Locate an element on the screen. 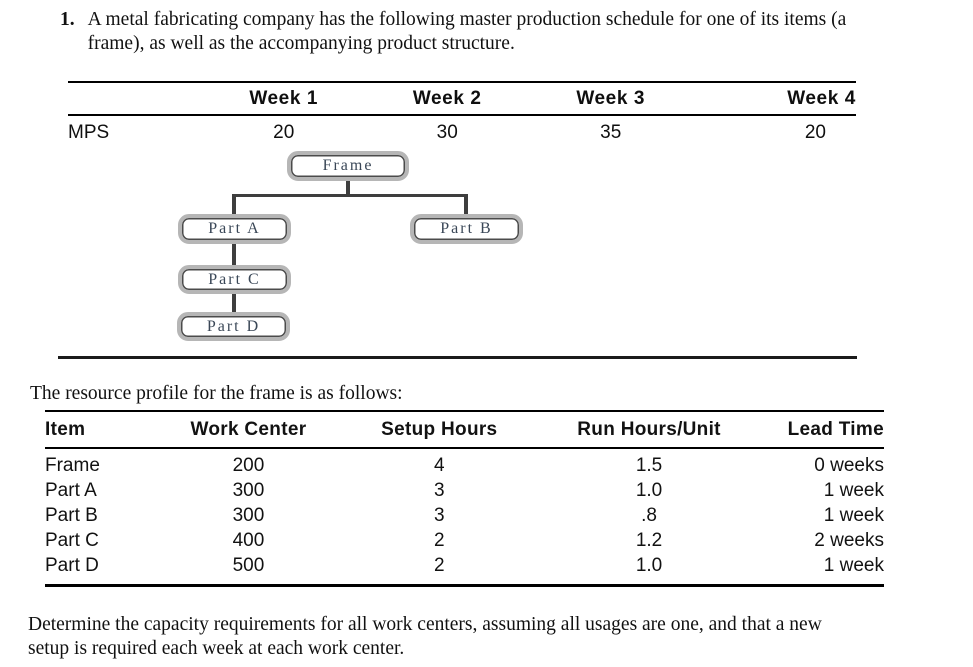 Image resolution: width=973 pixels, height=667 pixels. tree-node-part-b: Part B is located at coordinates (466, 229).